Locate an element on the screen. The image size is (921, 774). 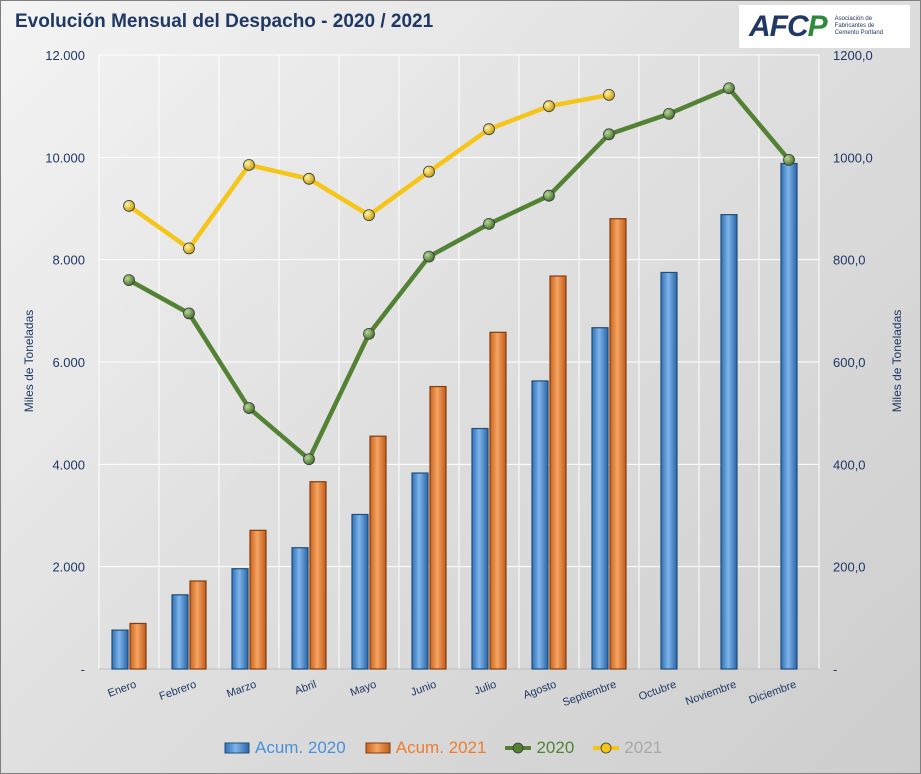
legend-item: 2020 is located at coordinates (539, 748).